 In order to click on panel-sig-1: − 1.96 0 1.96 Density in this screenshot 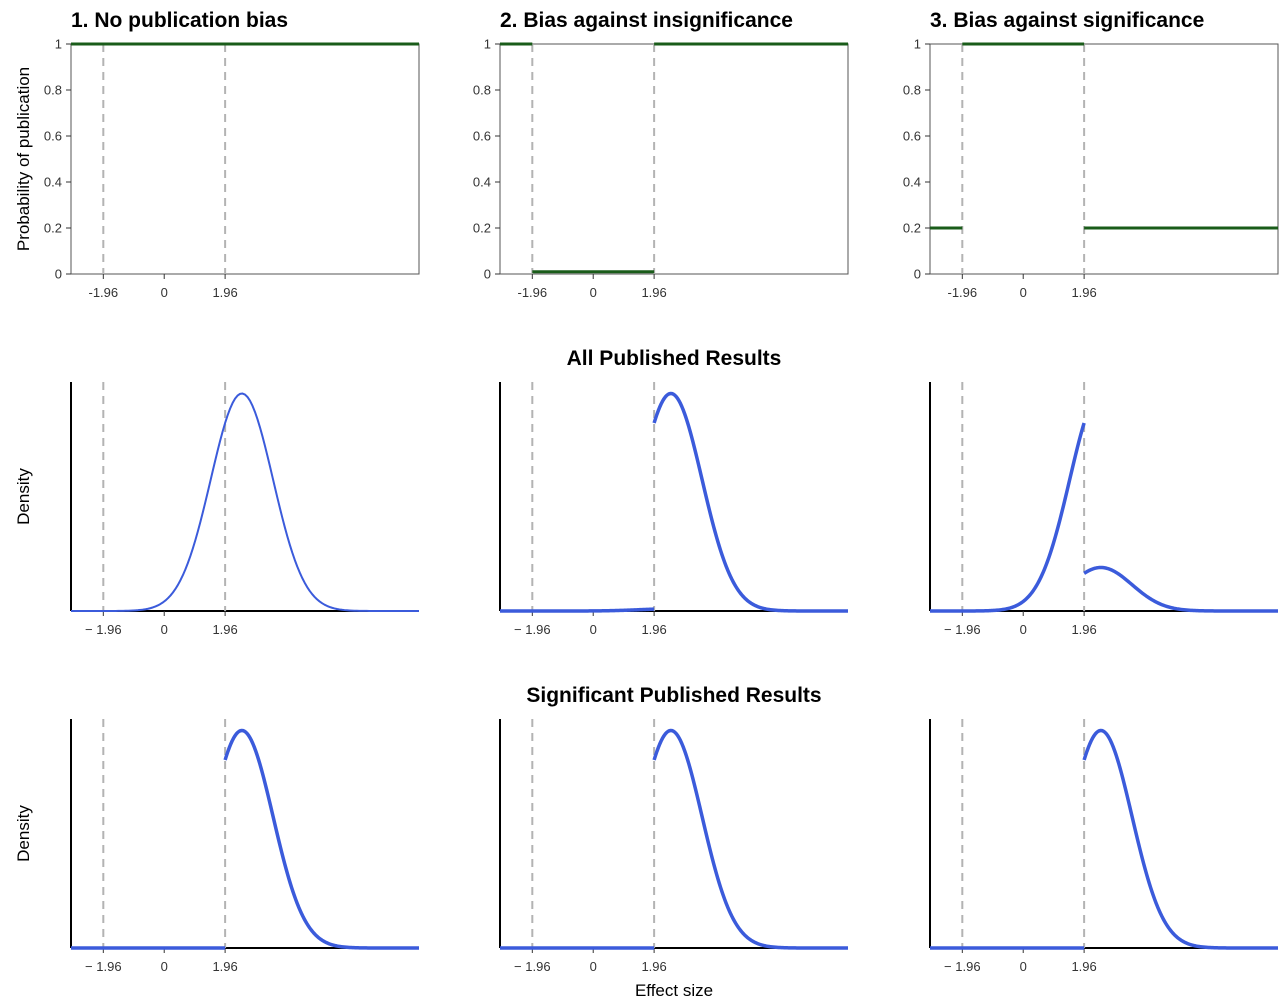, I will do `click(217, 846)`.